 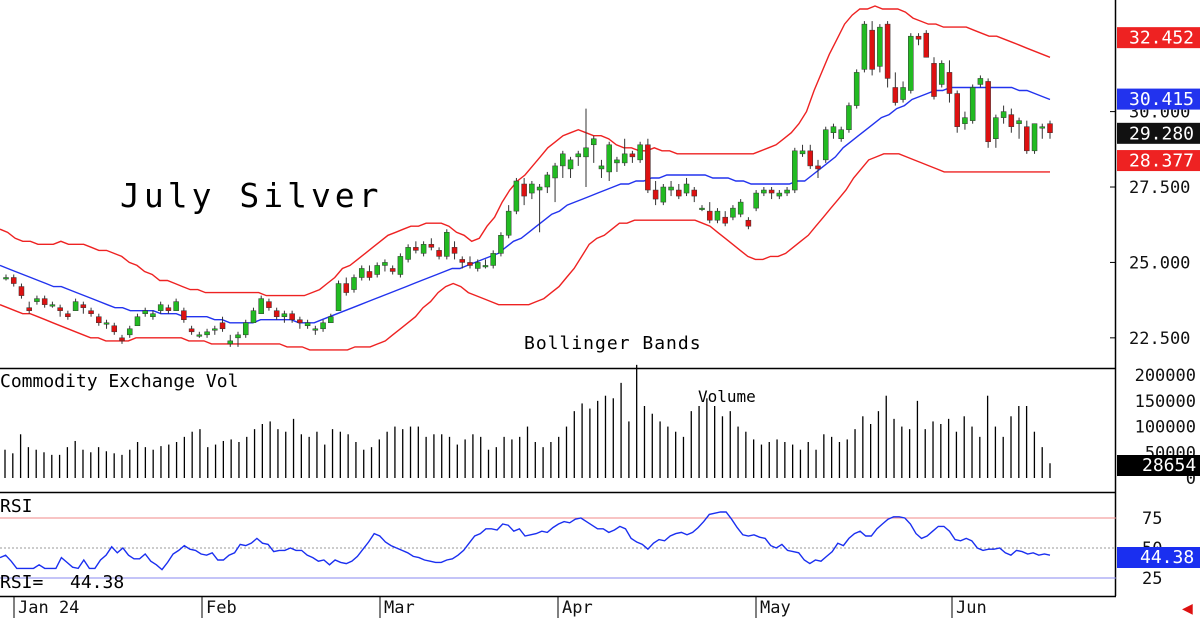 What do you see at coordinates (1187, 609) in the screenshot?
I see `scroll-left-arrow-icon: ◀` at bounding box center [1187, 609].